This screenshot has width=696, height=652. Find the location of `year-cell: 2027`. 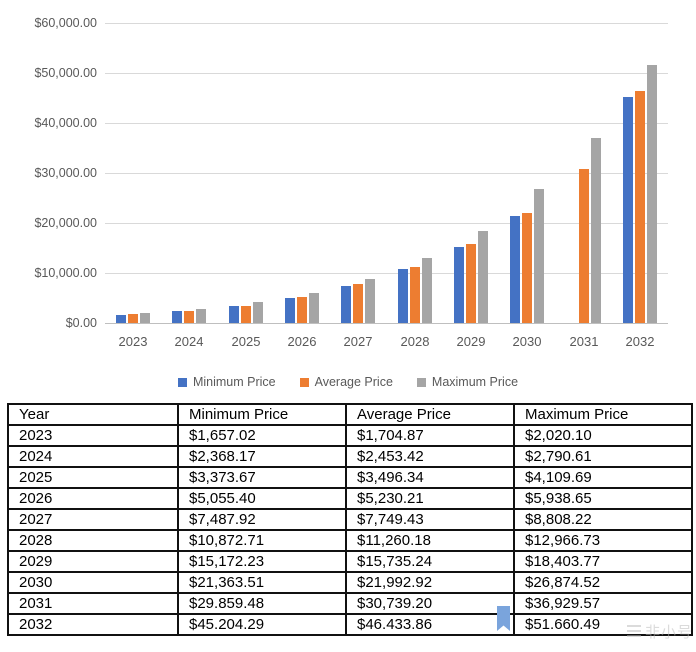

year-cell: 2027 is located at coordinates (93, 519).